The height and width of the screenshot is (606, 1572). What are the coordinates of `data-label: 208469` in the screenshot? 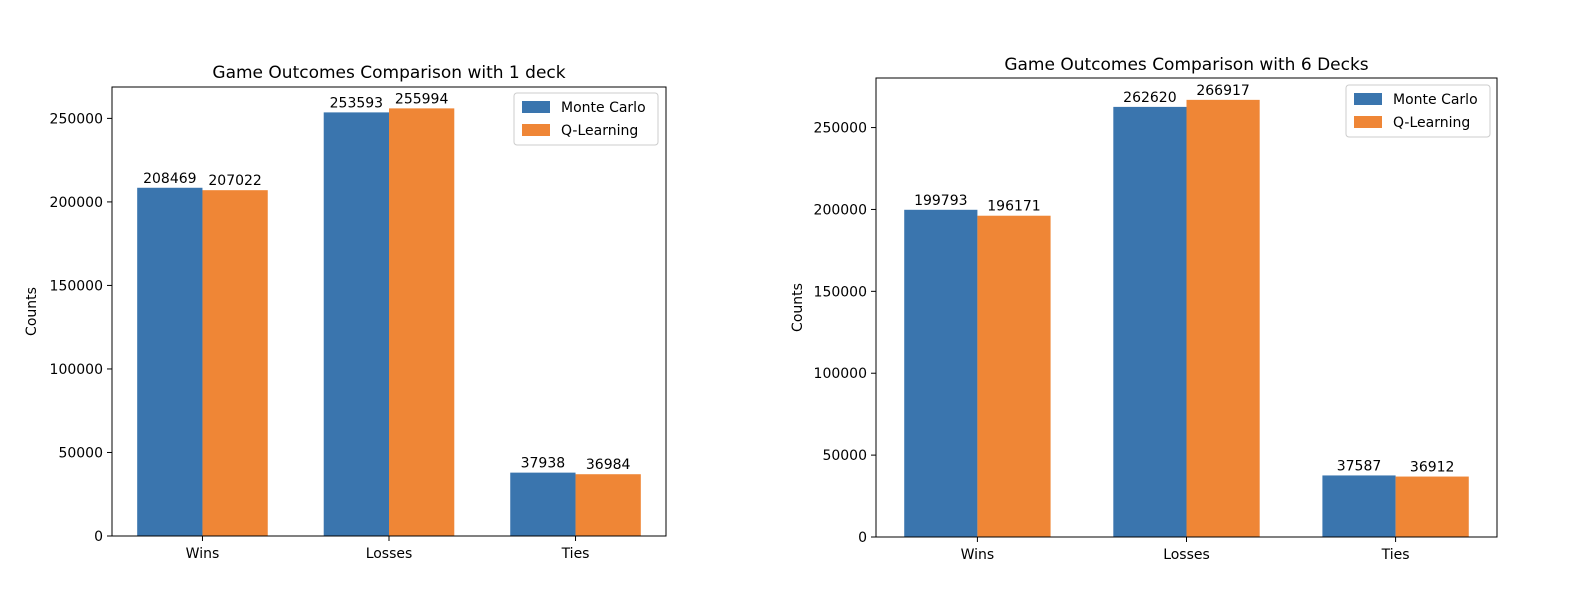 It's located at (169, 179).